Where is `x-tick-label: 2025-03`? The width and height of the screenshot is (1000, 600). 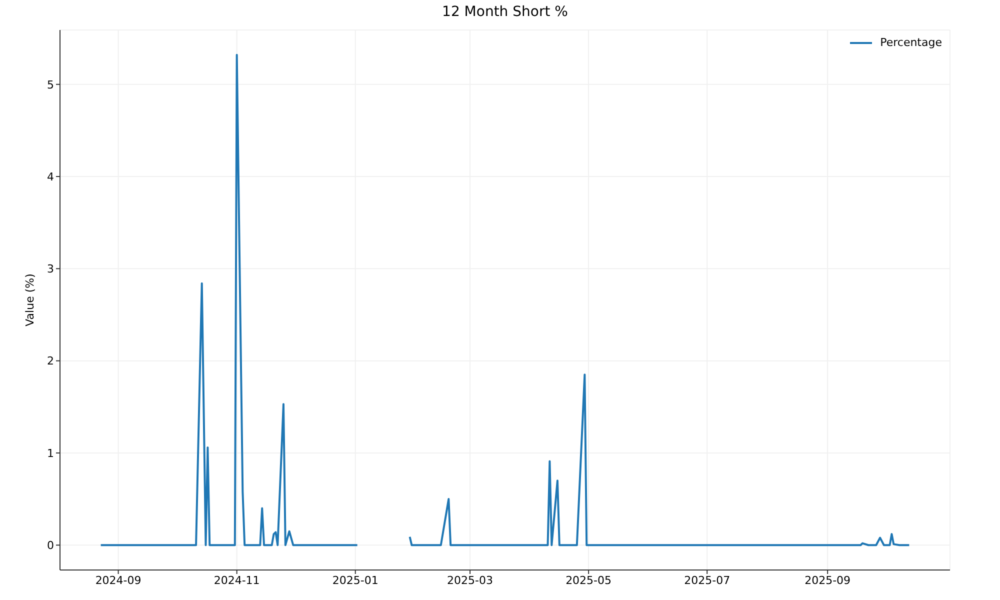
x-tick-label: 2025-03 is located at coordinates (470, 580).